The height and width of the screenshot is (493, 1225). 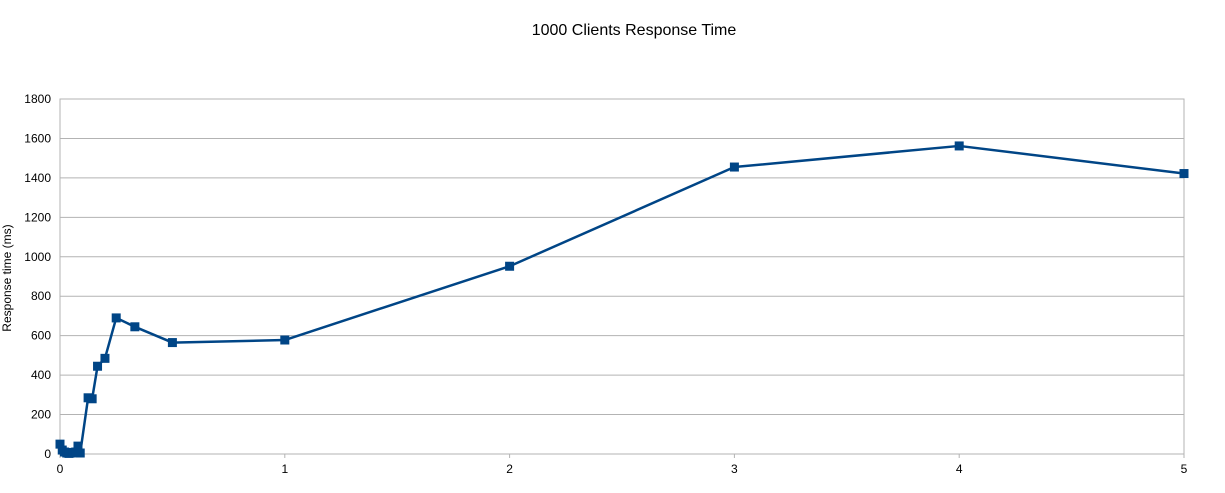 I want to click on y-tick-label: 1800, so click(x=37, y=99).